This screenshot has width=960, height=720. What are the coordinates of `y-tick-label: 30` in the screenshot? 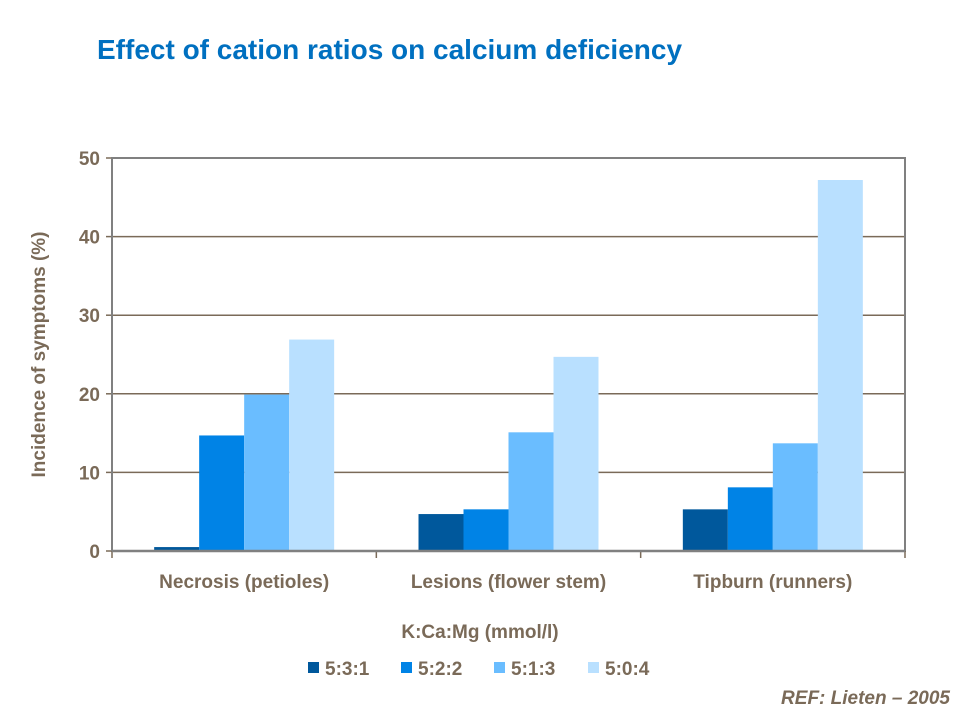 It's located at (89, 316).